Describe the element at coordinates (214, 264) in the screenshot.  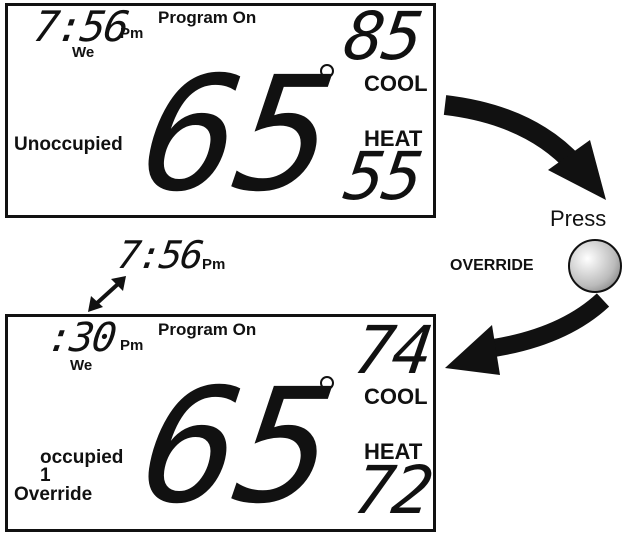
I see `override-start-ampm: Pm` at that location.